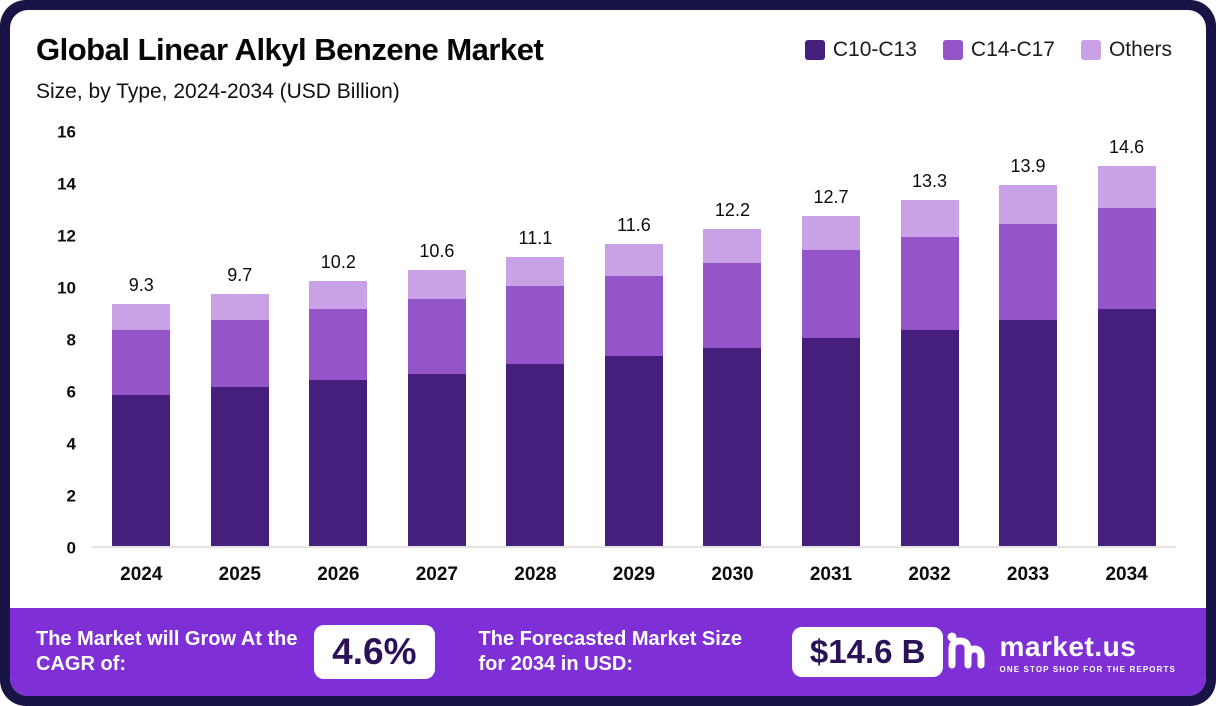 The width and height of the screenshot is (1216, 706). I want to click on x-axis-label: 2029, so click(634, 574).